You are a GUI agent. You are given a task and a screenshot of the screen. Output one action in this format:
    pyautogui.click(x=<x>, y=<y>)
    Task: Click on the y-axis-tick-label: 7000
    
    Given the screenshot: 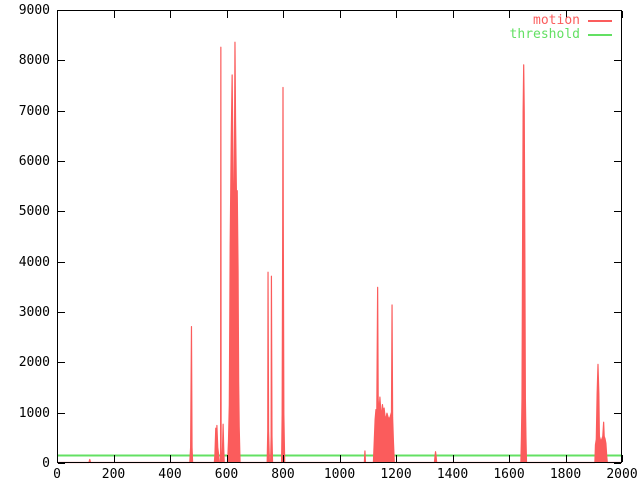 What is the action you would take?
    pyautogui.click(x=34, y=111)
    